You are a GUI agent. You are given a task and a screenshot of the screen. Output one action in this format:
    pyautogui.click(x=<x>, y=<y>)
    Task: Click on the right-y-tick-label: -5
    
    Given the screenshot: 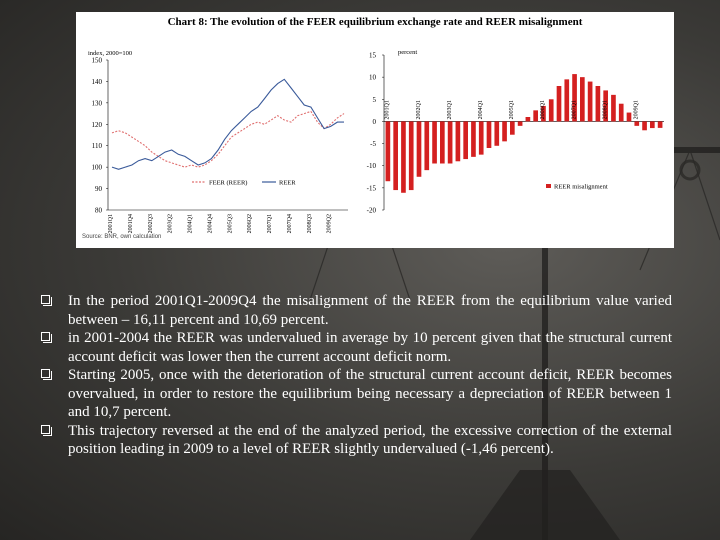 What is the action you would take?
    pyautogui.click(x=373, y=144)
    